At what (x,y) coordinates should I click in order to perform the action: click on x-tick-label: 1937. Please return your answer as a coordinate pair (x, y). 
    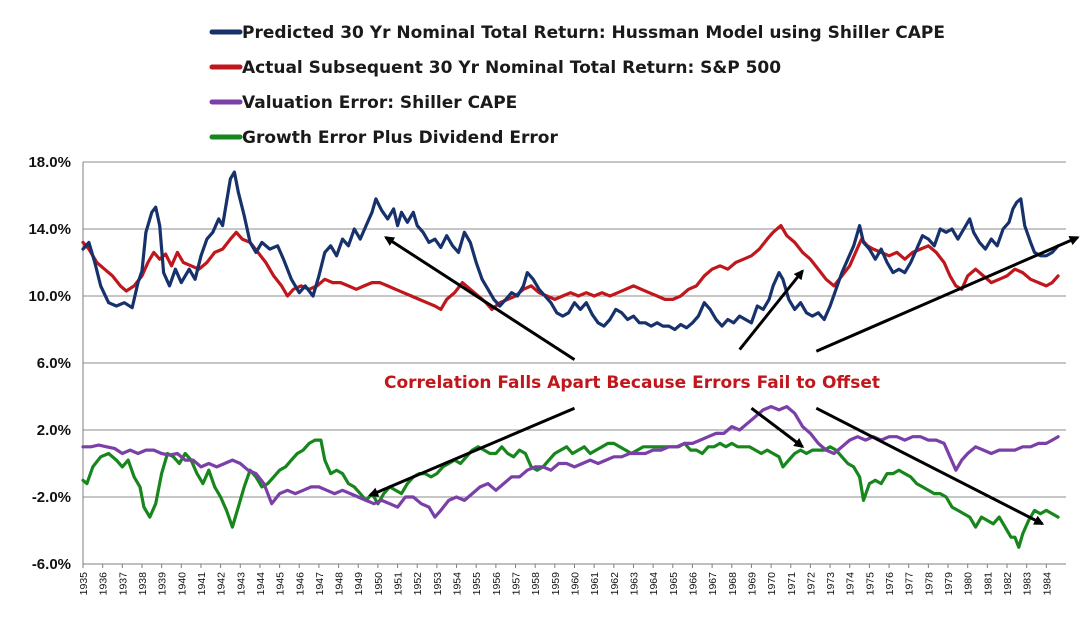
    Looking at the image, I should click on (123, 584).